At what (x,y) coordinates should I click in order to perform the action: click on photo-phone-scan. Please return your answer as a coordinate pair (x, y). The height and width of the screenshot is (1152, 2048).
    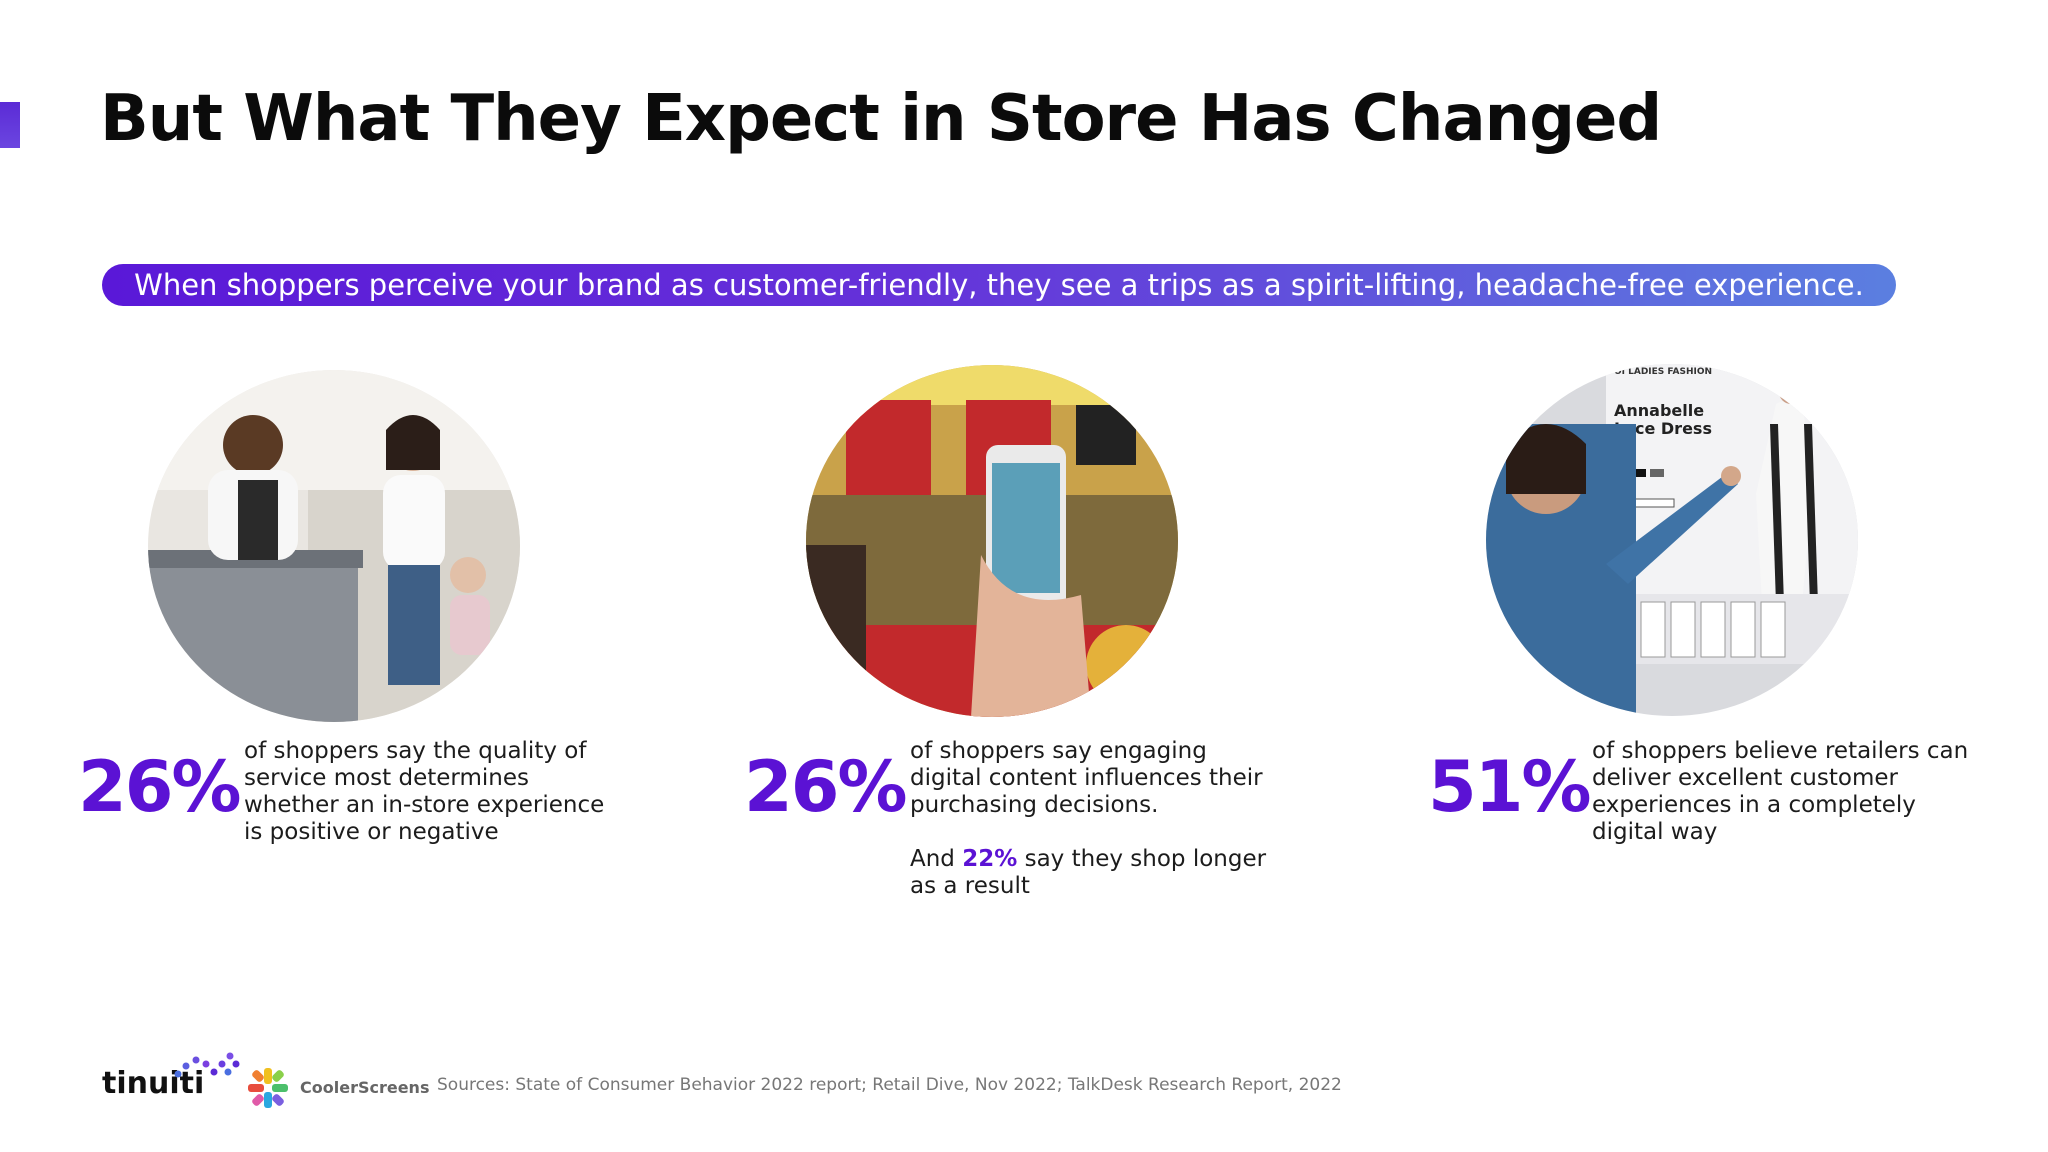
    Looking at the image, I should click on (992, 541).